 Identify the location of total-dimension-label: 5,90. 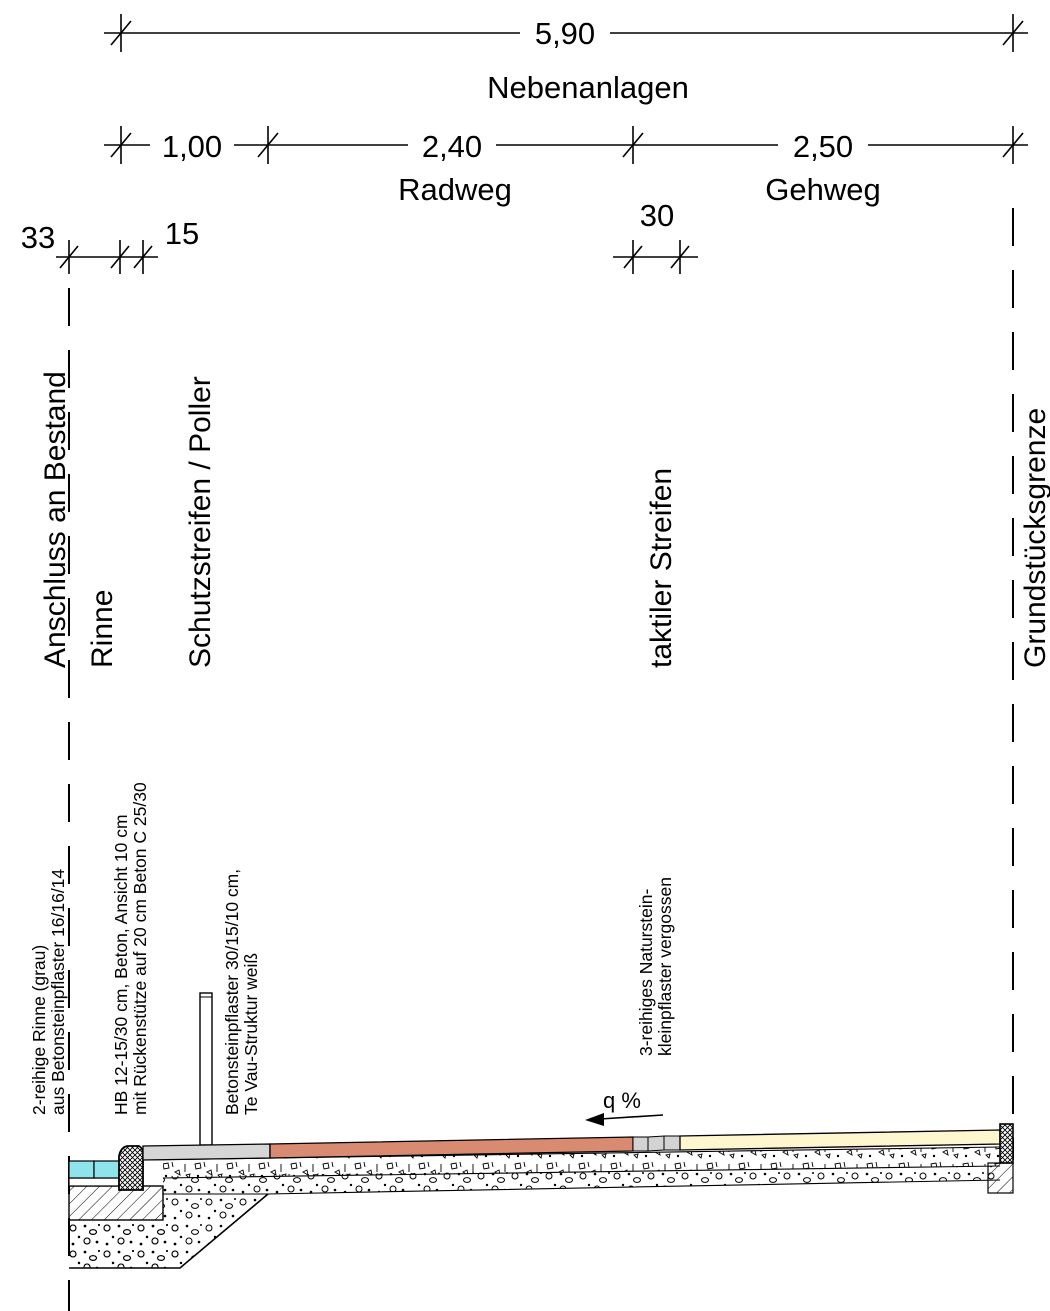
(565, 33).